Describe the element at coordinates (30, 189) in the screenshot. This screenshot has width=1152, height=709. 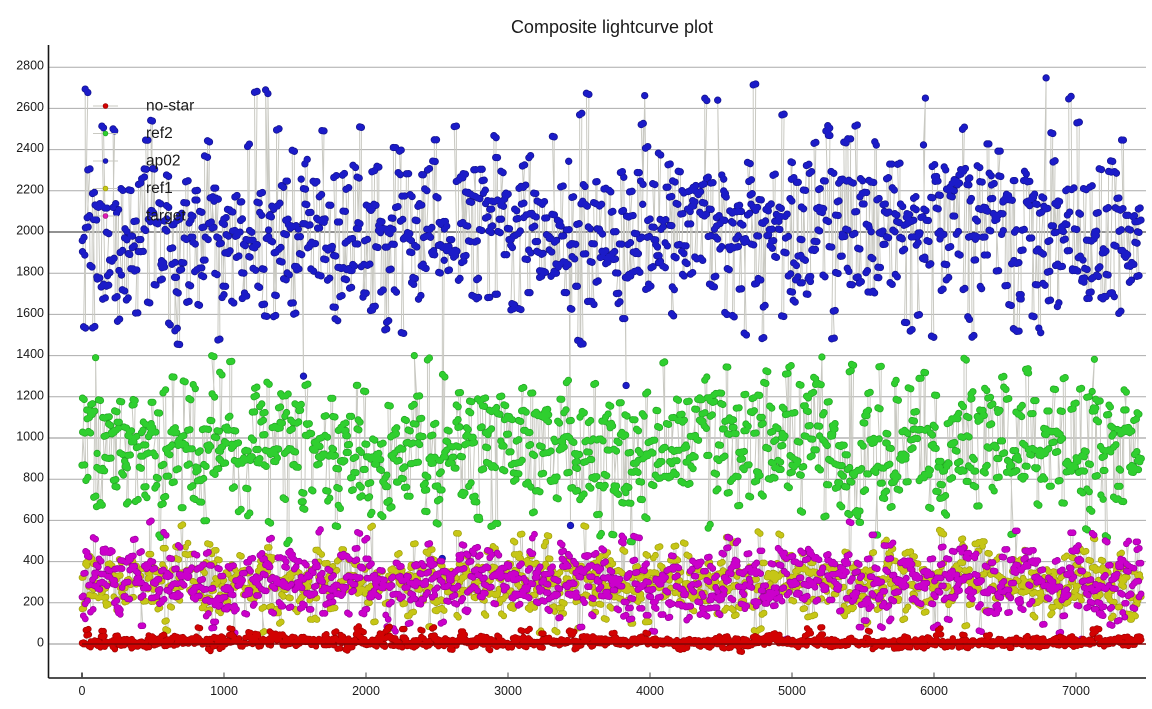
I see `svg-text: 2200` at that location.